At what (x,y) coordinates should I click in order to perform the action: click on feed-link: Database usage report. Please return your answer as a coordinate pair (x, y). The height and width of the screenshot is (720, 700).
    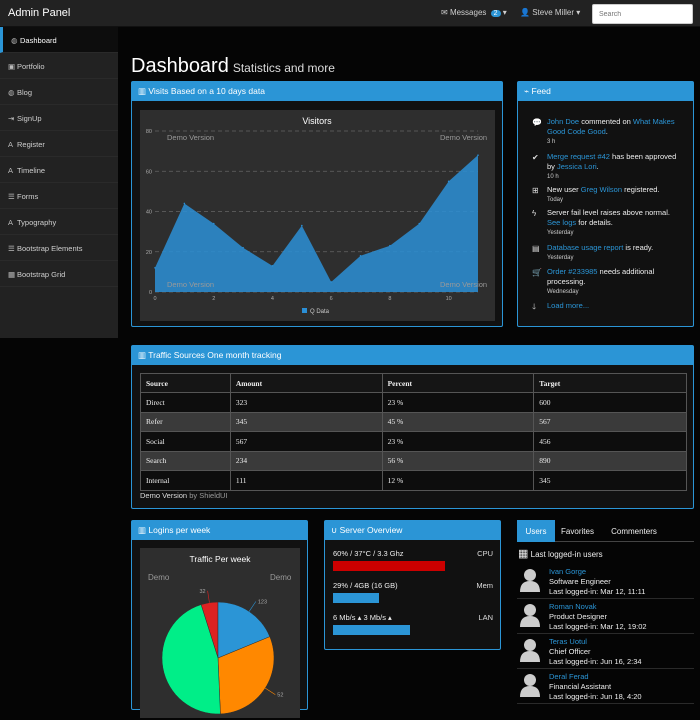
    Looking at the image, I should click on (585, 247).